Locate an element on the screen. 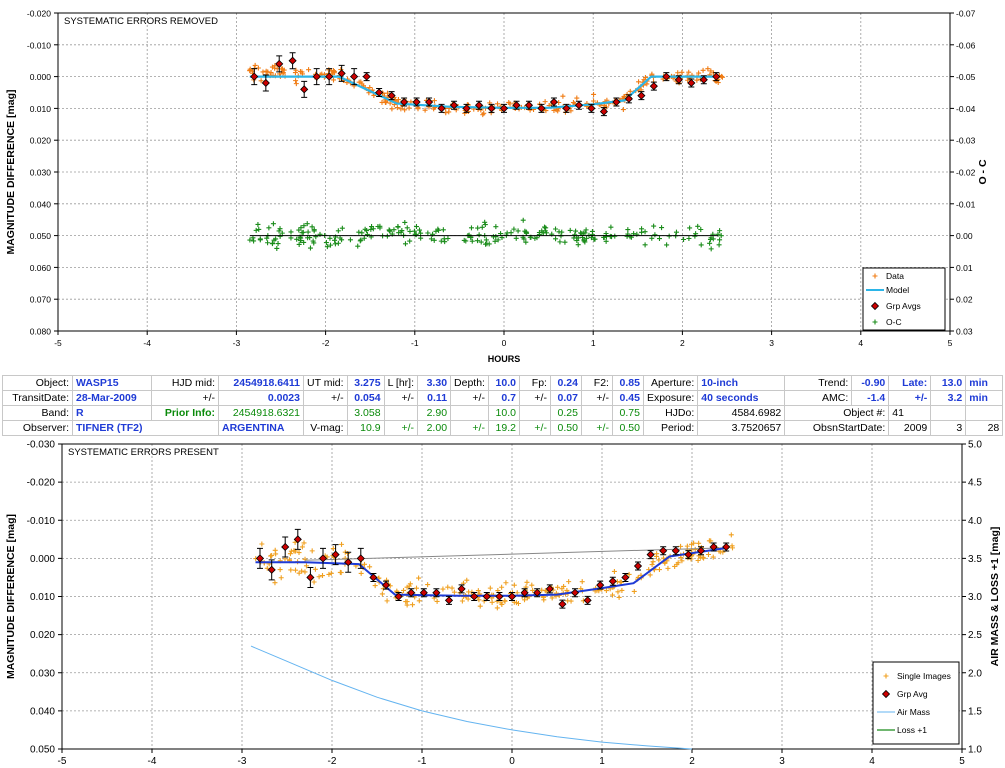 The image size is (1005, 768). x-tick-label: 3 is located at coordinates (782, 761).